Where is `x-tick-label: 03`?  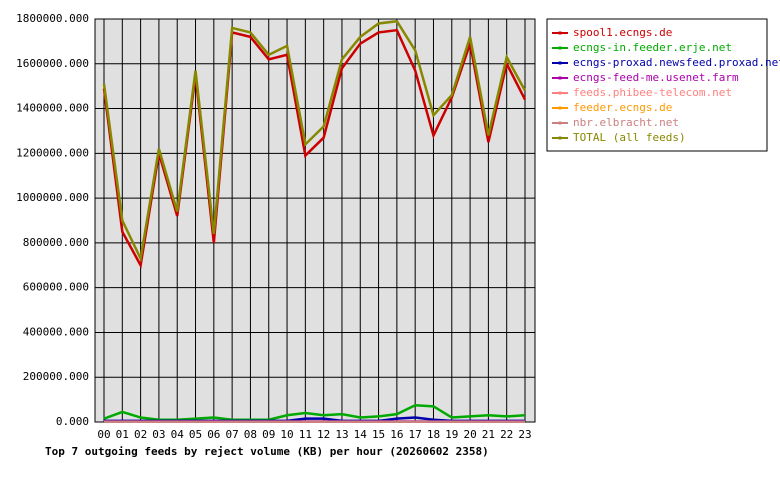
x-tick-label: 03 is located at coordinates (158, 434).